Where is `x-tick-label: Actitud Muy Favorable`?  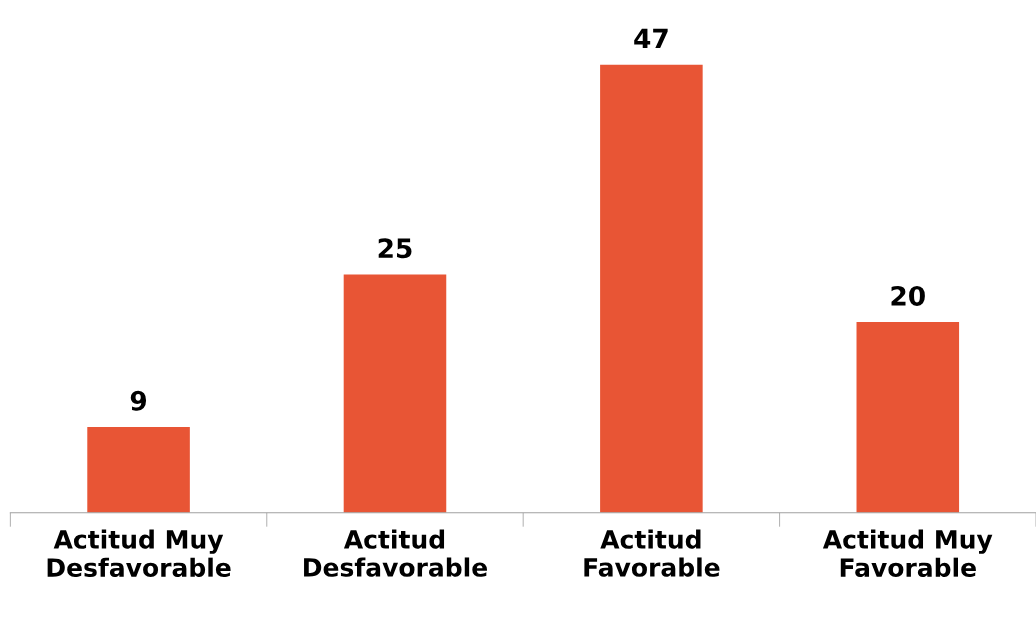 x-tick-label: Actitud Muy Favorable is located at coordinates (907, 553).